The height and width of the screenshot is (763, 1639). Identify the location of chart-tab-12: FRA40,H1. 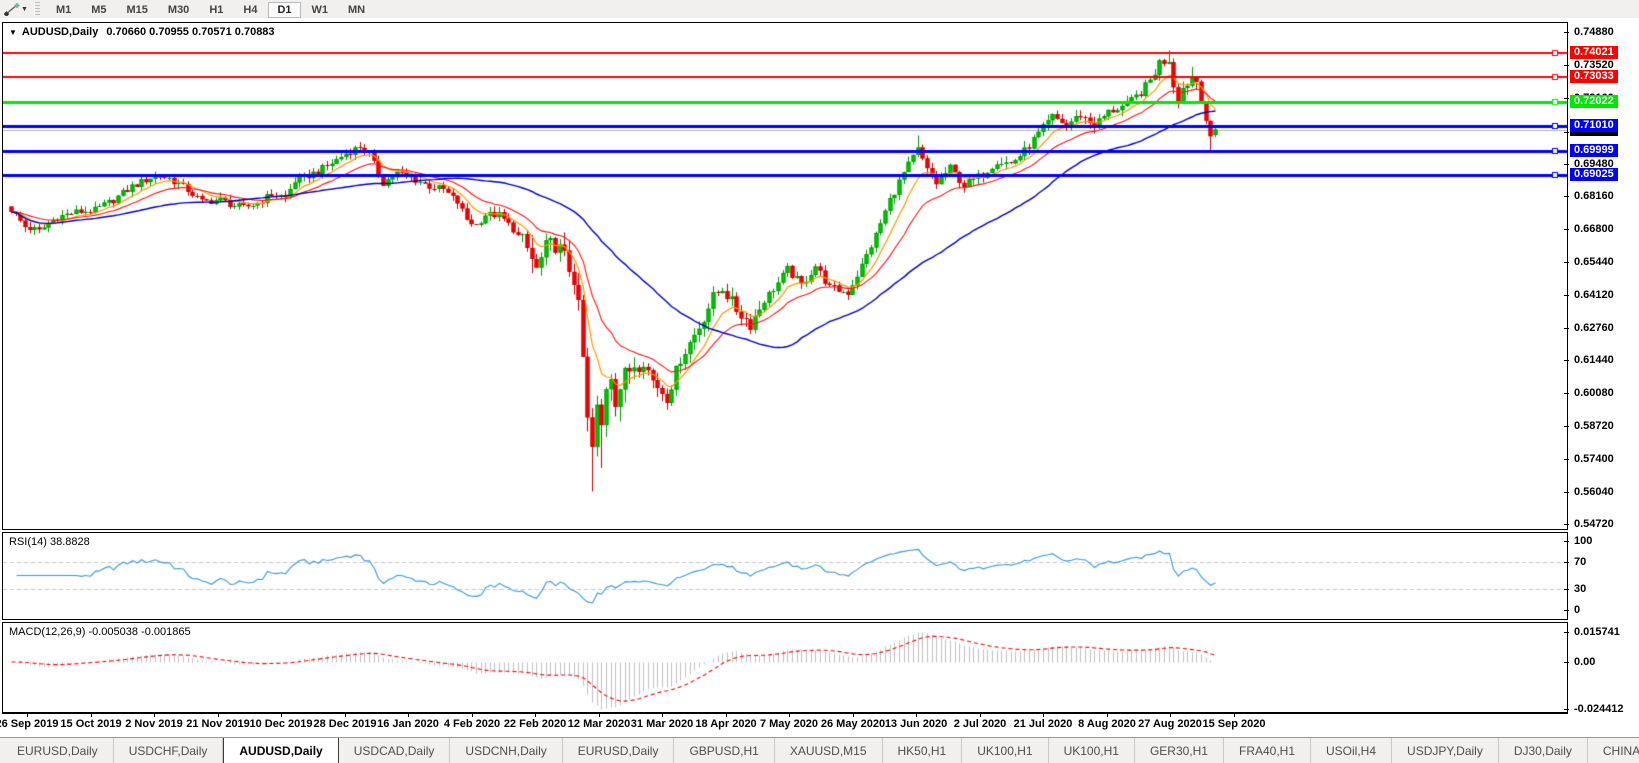
(1268, 750).